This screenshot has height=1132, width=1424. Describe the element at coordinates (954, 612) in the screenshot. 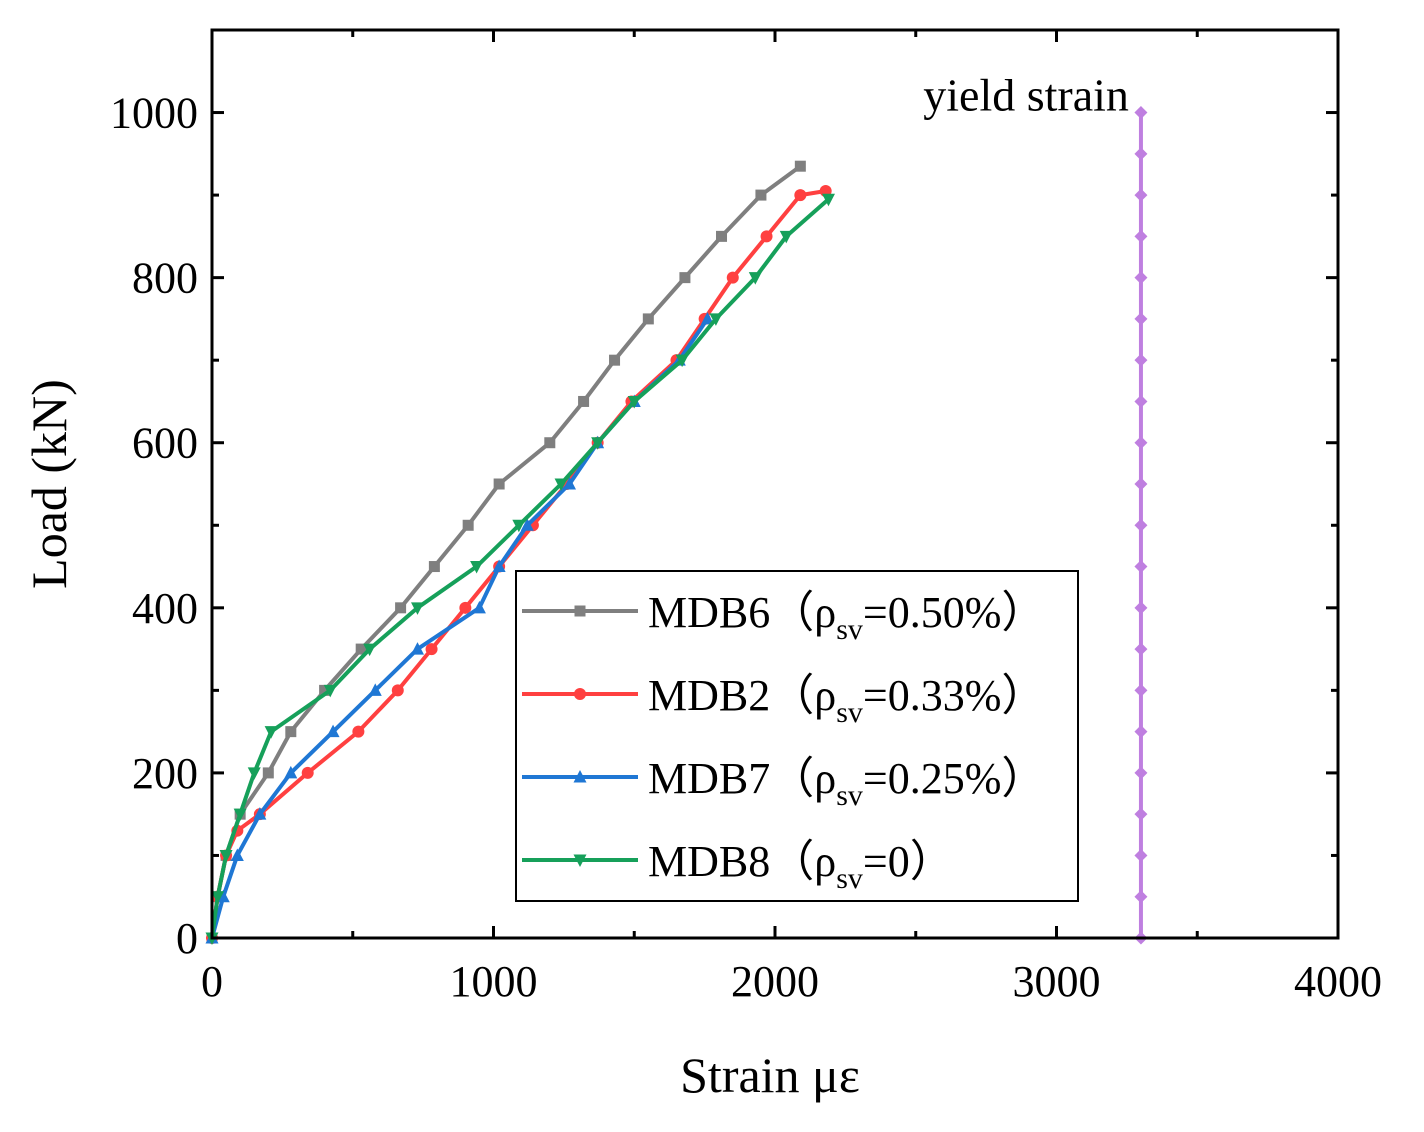

I see `legend-label-tail: =0.50%）` at that location.